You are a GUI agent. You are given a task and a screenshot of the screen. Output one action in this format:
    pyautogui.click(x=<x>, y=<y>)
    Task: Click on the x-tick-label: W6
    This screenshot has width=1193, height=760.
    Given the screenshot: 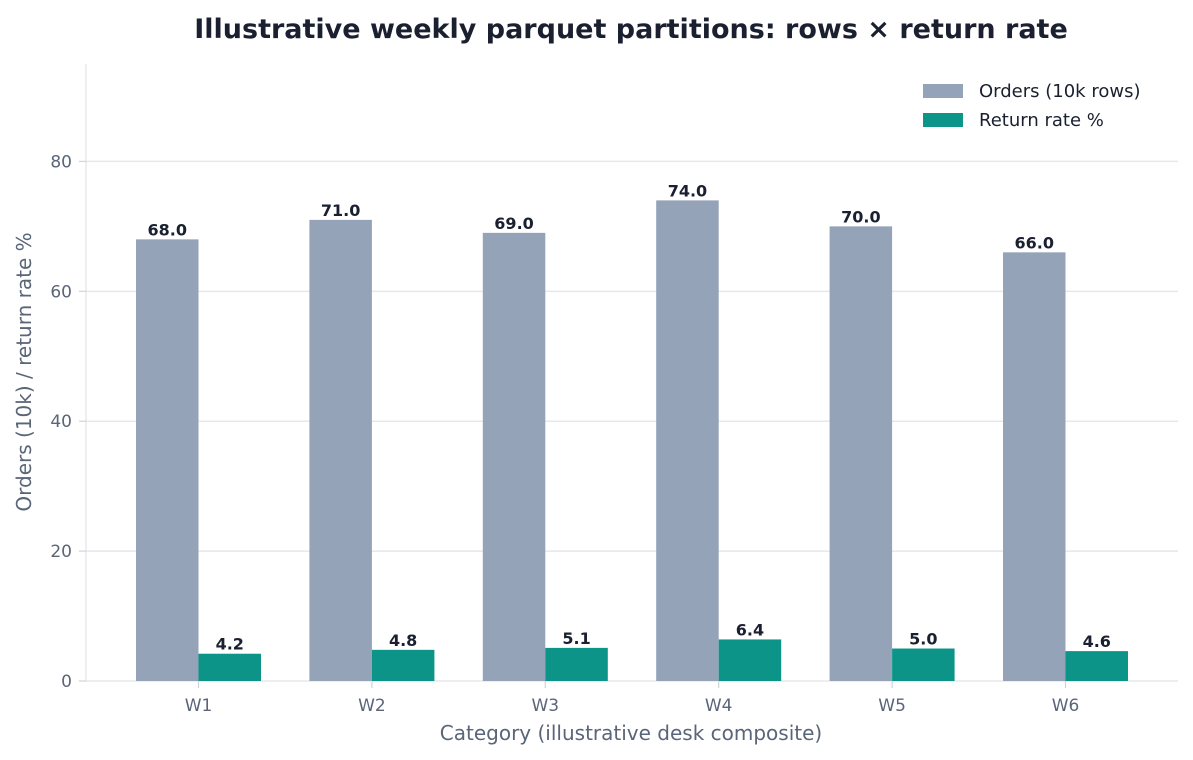 What is the action you would take?
    pyautogui.click(x=1066, y=706)
    